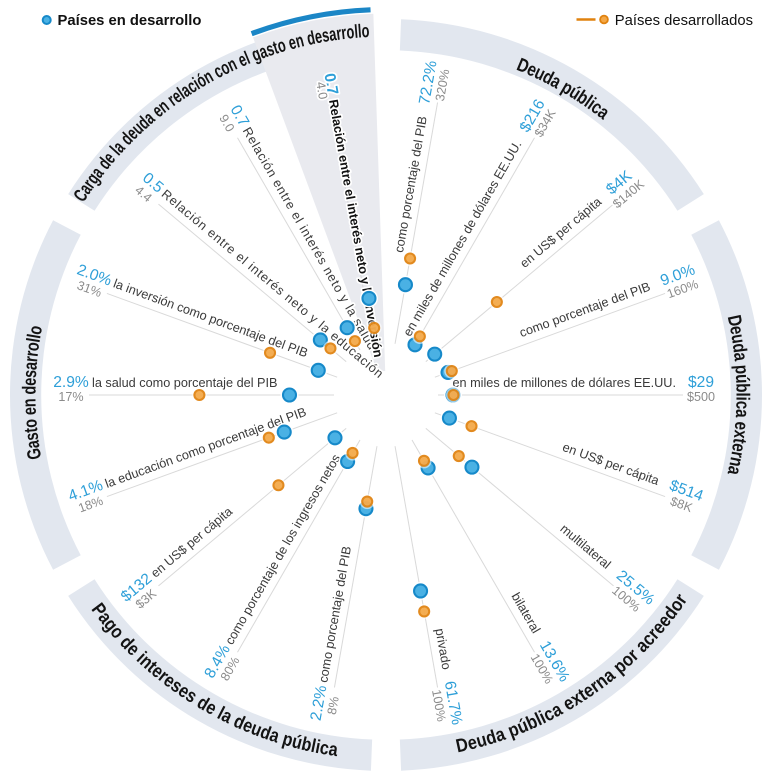  Describe the element at coordinates (701, 397) in the screenshot. I see `svg-text: $500` at that location.